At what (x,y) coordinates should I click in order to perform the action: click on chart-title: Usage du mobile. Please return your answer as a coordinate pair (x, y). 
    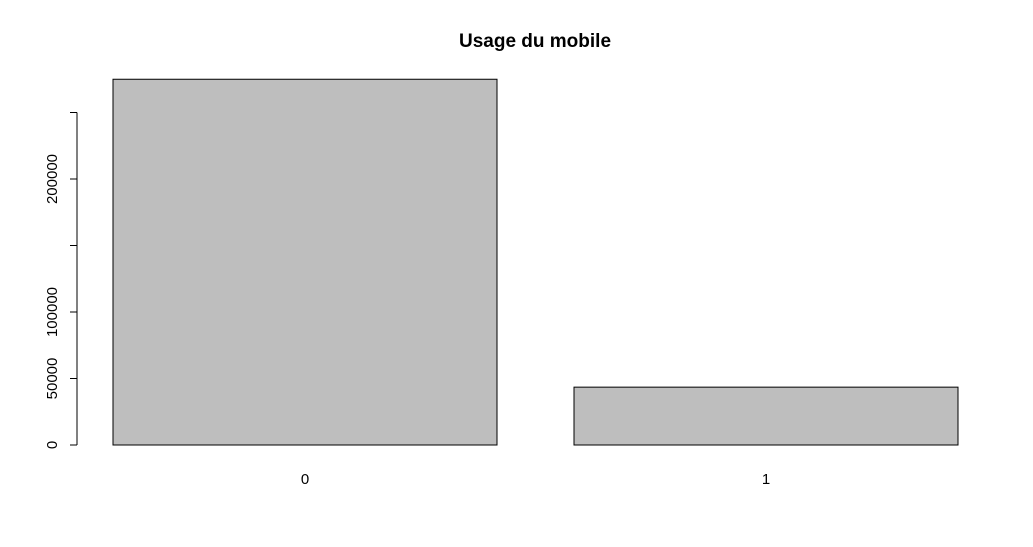
    Looking at the image, I should click on (535, 41).